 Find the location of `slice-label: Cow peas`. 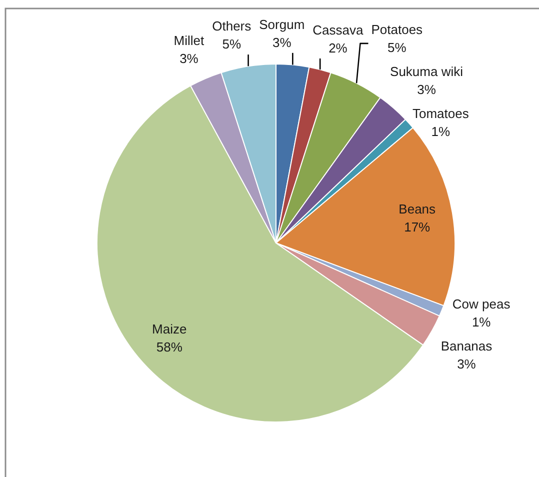

slice-label: Cow peas is located at coordinates (481, 304).